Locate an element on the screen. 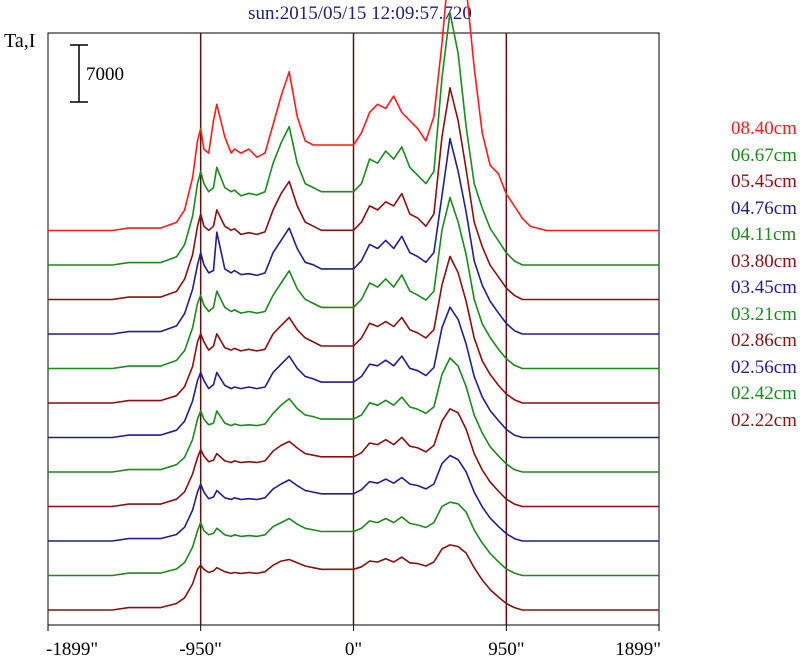  chart-title: sun:2015/05/15 12:09:57.720 is located at coordinates (360, 13).